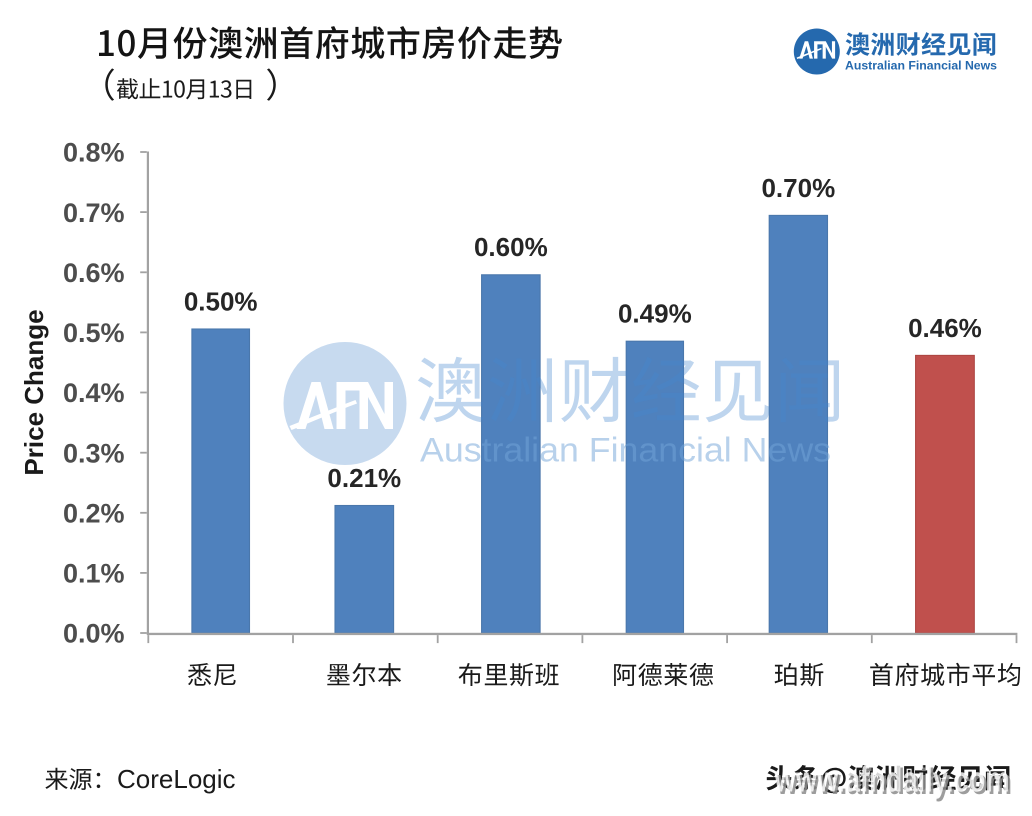 This screenshot has height=816, width=1032. What do you see at coordinates (94, 273) in the screenshot?
I see `svg-text: 0.6%` at bounding box center [94, 273].